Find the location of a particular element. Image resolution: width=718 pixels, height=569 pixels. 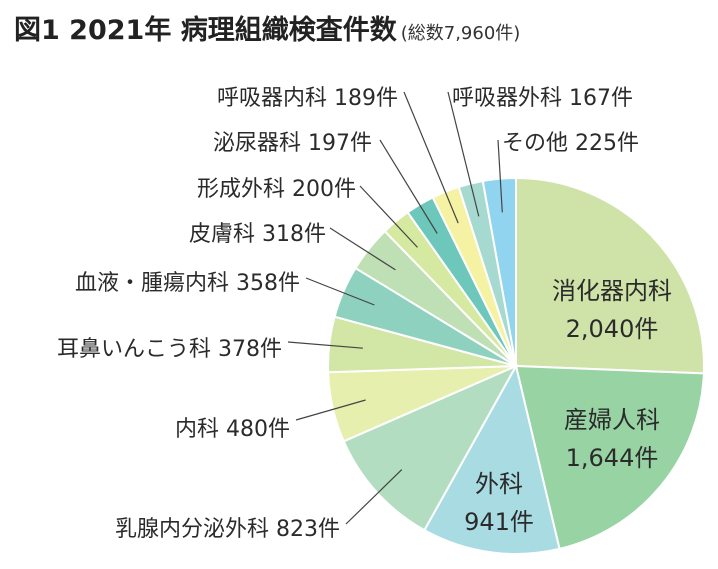

slice-label-2: 外科 is located at coordinates (499, 484).